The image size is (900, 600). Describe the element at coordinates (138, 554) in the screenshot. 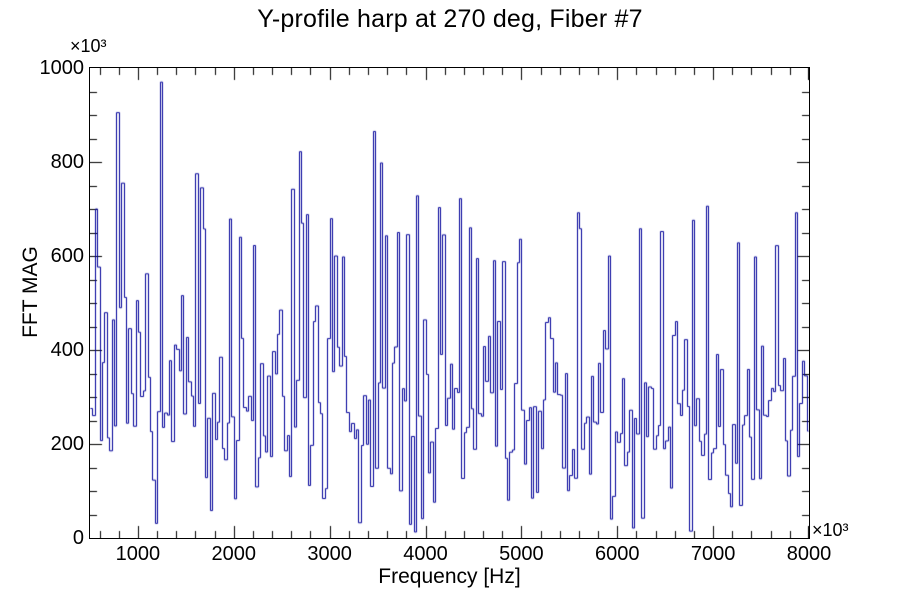

I see `x-tick-label: 1000` at that location.